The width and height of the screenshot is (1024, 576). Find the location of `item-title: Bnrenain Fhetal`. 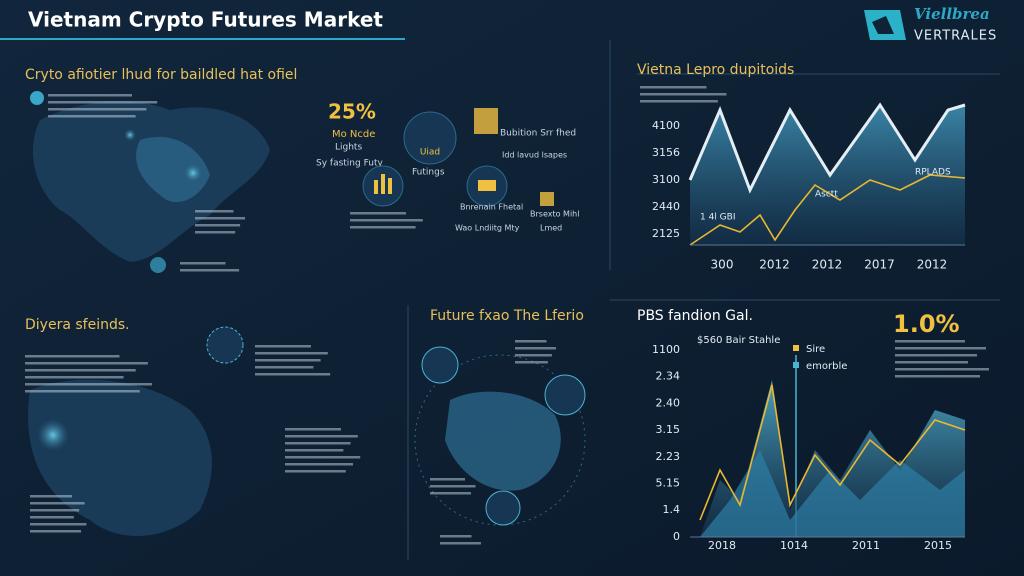

item-title: Bnrenain Fhetal is located at coordinates (491, 207).